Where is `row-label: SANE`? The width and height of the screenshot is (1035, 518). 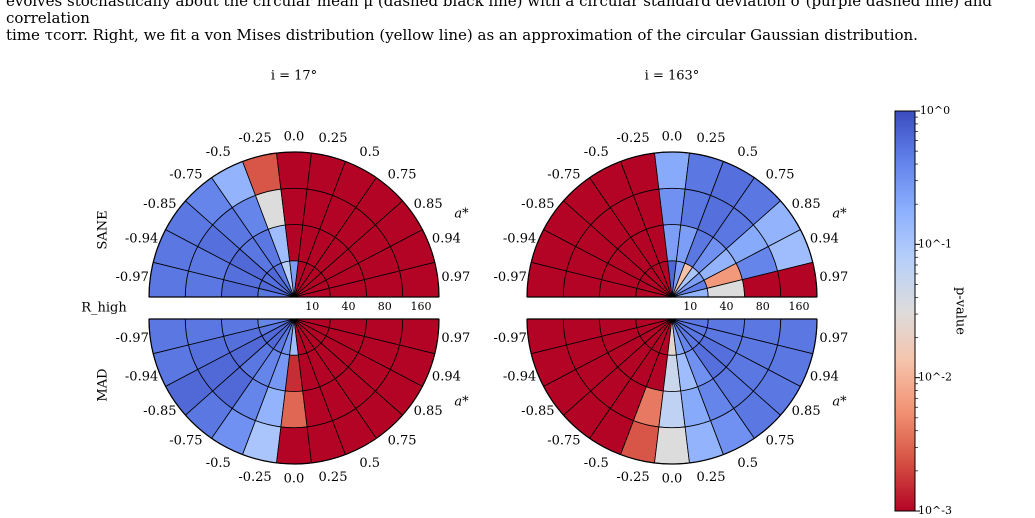
row-label: SANE is located at coordinates (103, 229).